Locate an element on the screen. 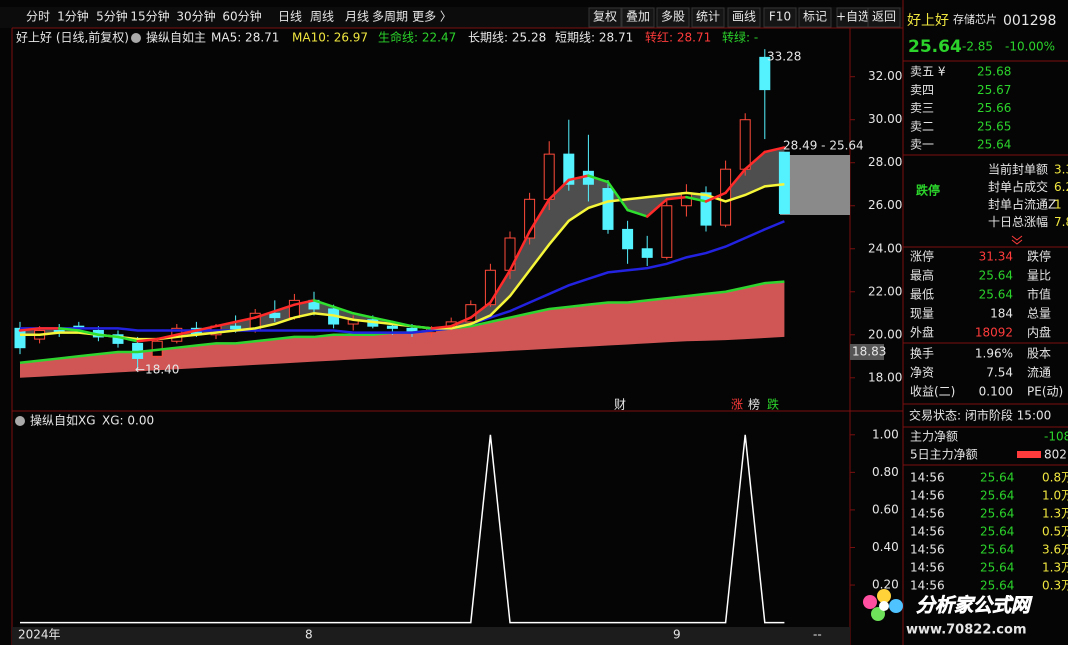  period-tab: 30分钟 is located at coordinates (195, 16).